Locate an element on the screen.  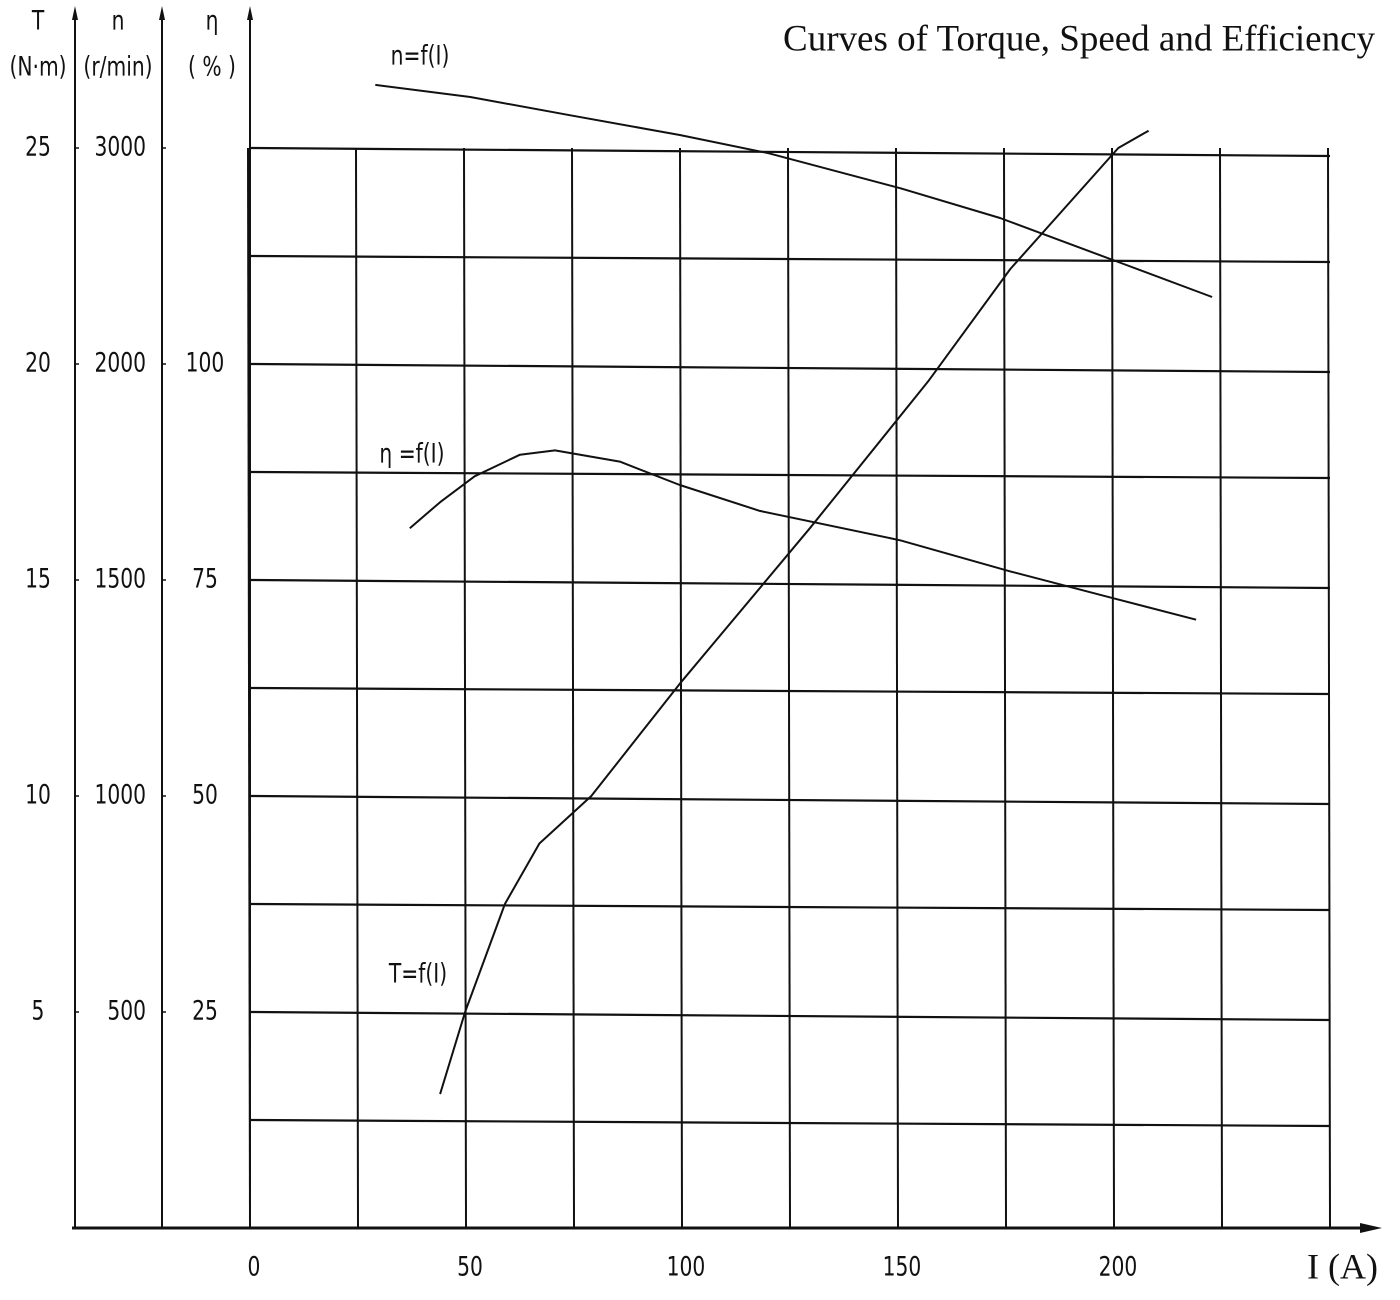
y-axis-symbol: η is located at coordinates (212, 20).